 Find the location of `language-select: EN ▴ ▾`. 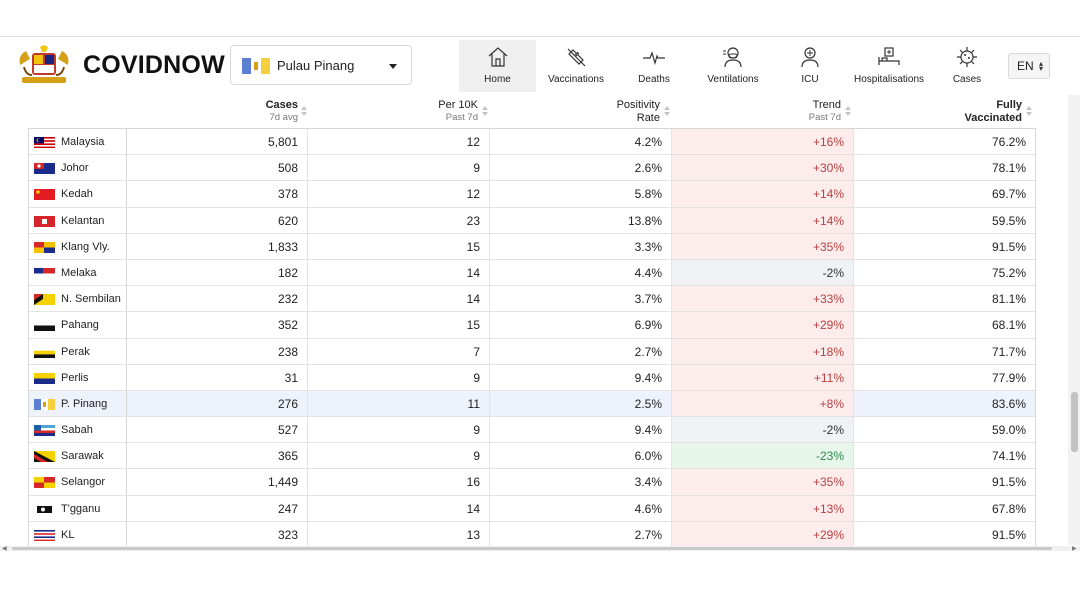

language-select: EN ▴ ▾ is located at coordinates (1029, 66).